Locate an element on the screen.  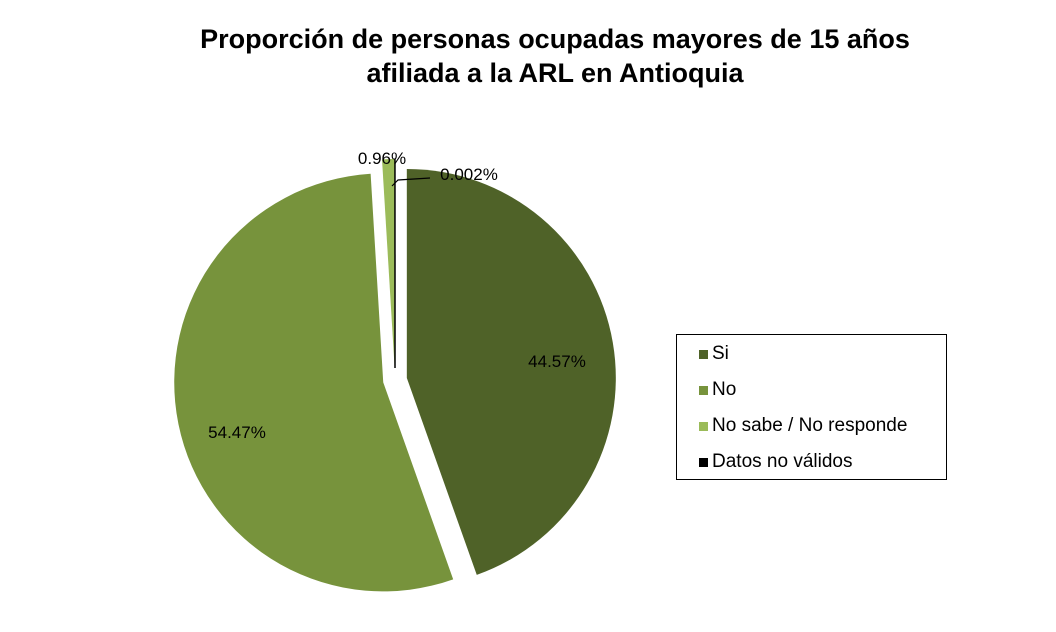
legend-swatch-datos-no-validos is located at coordinates (703, 462).